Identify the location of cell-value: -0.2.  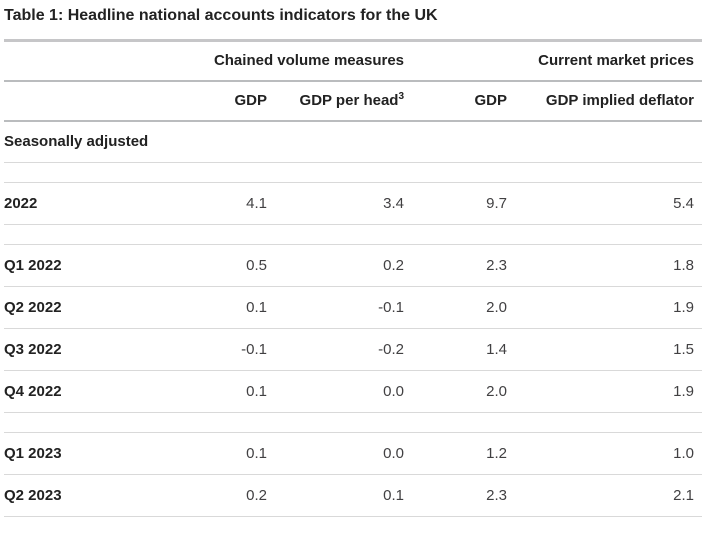
(391, 349).